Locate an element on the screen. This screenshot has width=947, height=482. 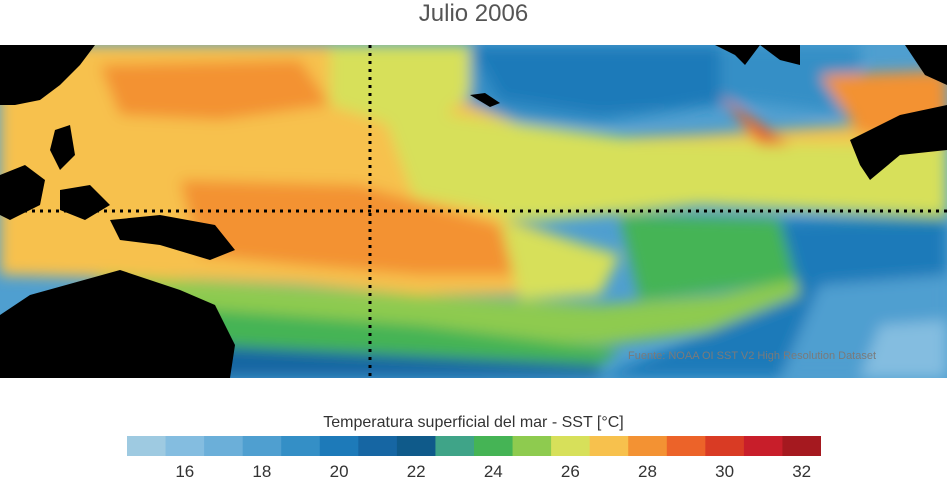
colorbar is located at coordinates (474, 446).